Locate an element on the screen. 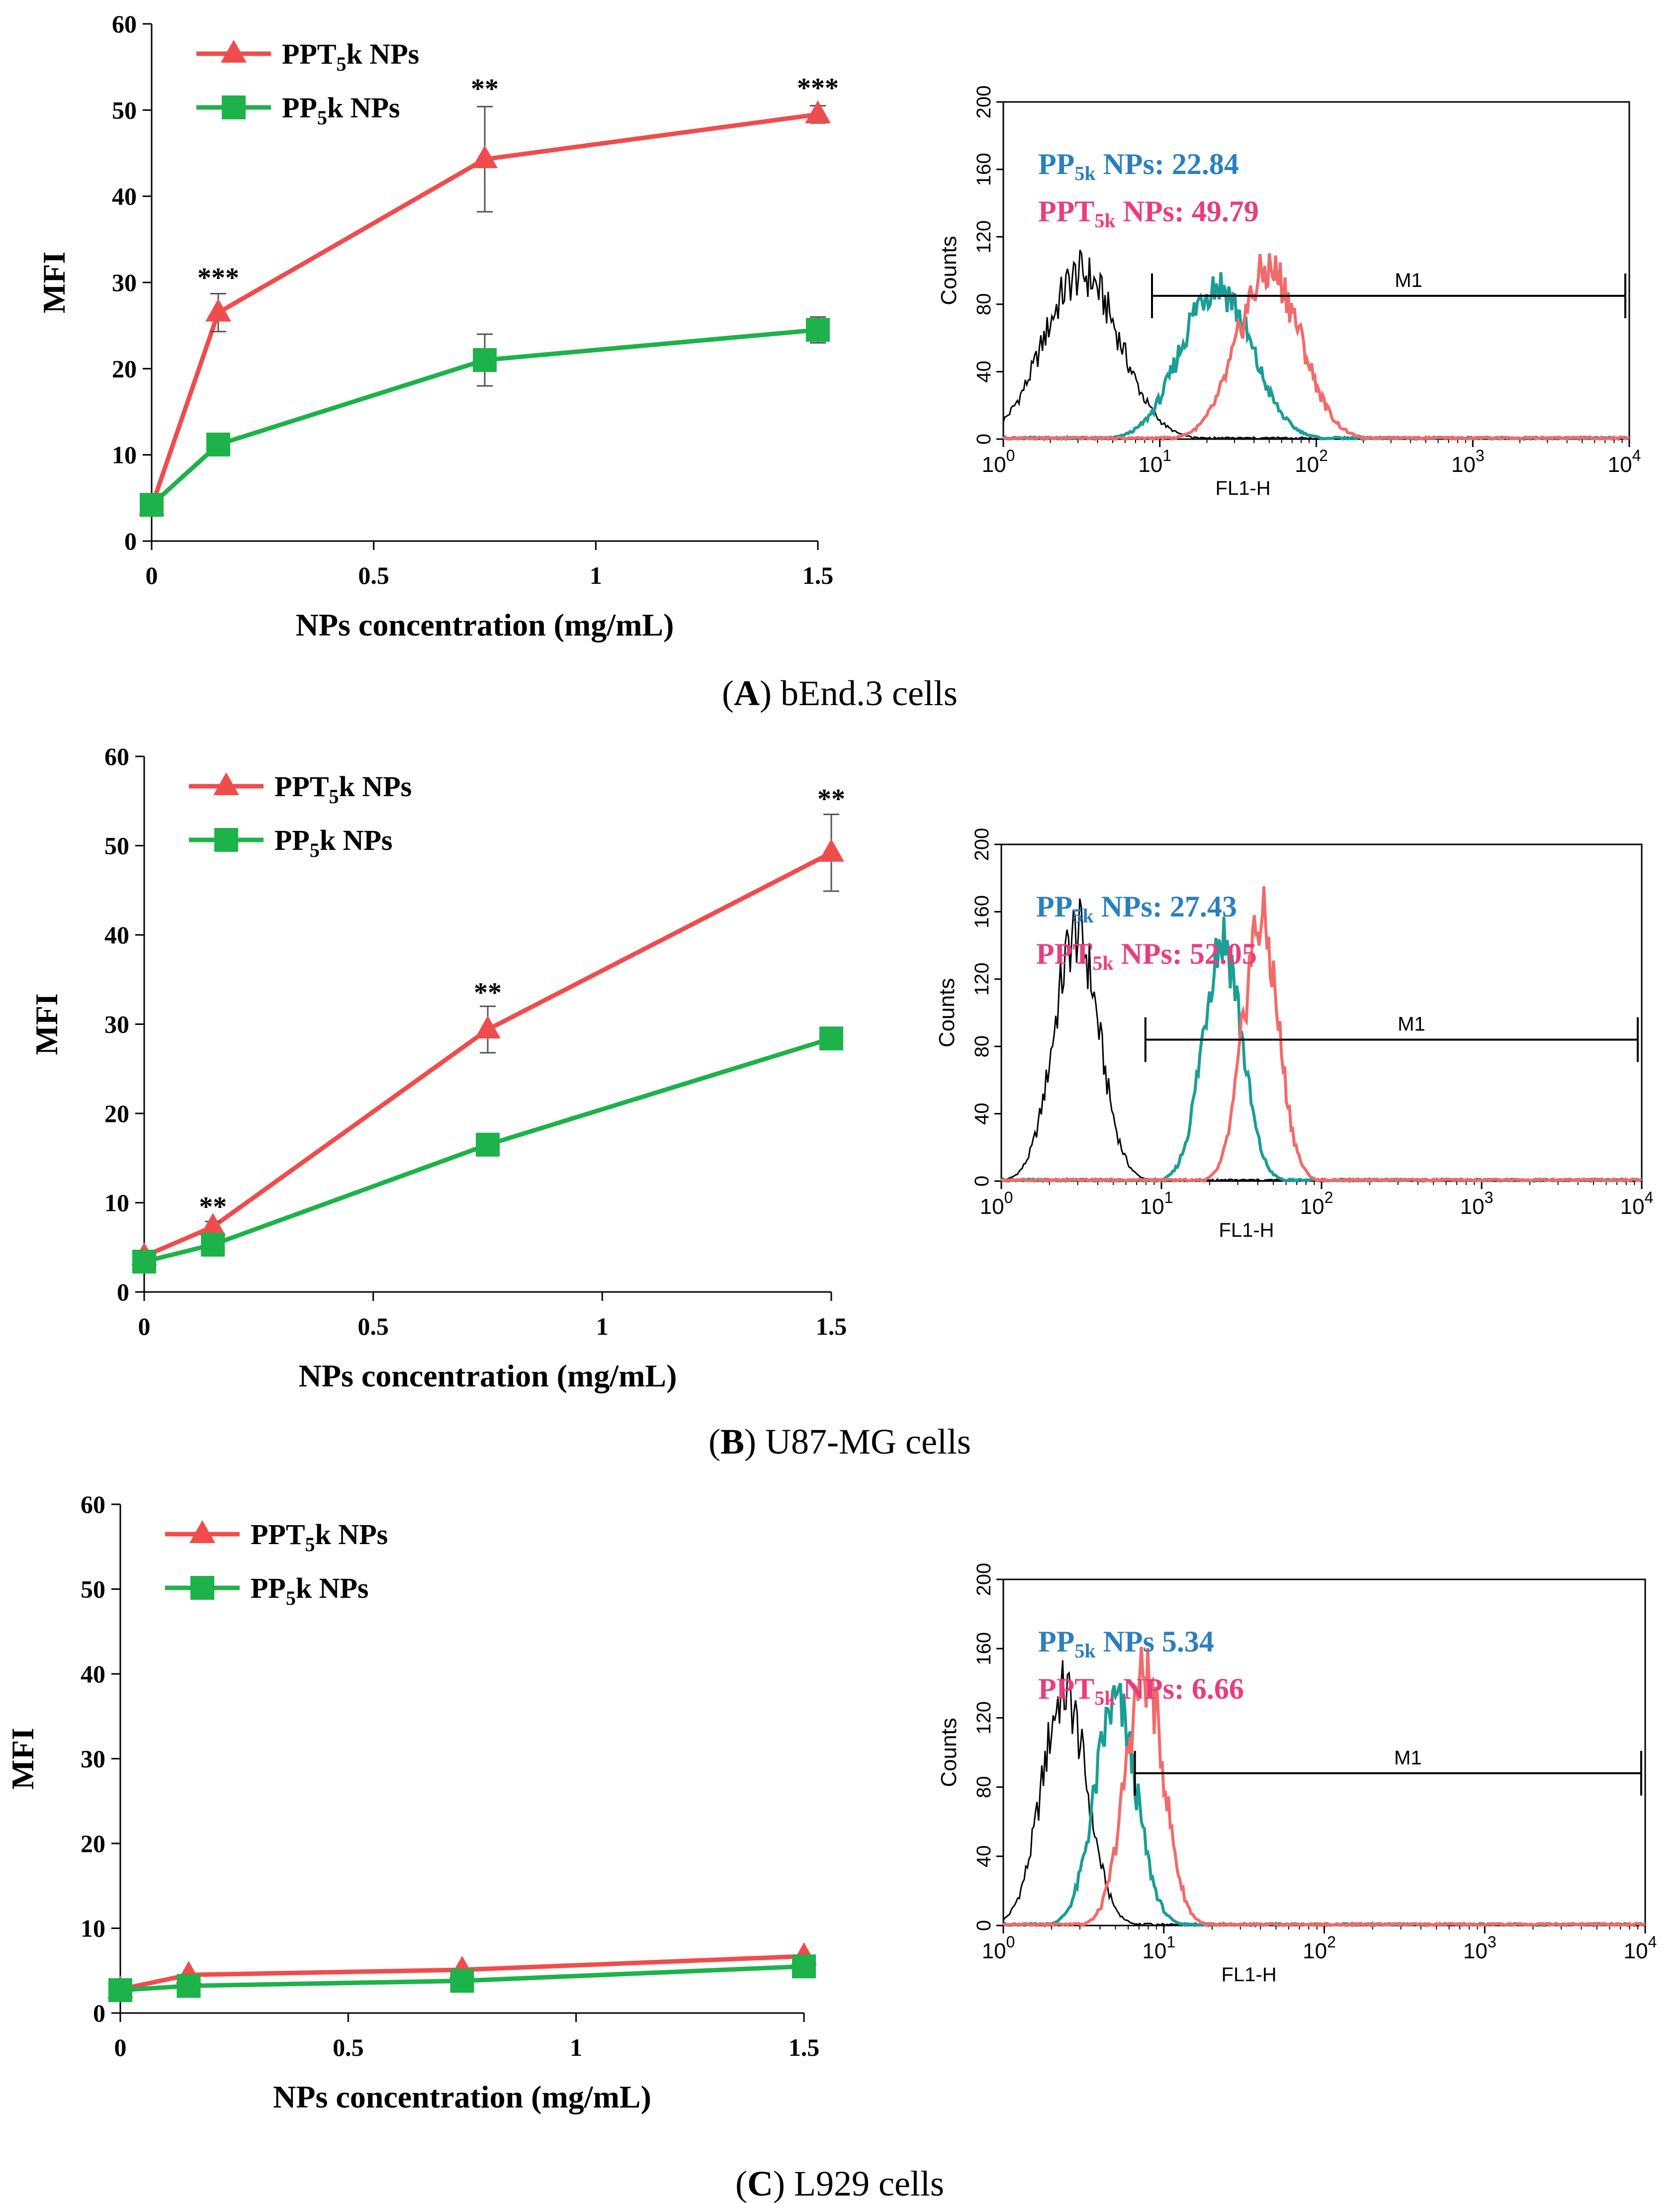 The width and height of the screenshot is (1680, 2203). mfi-label: PPT5k NPs: 49.79 is located at coordinates (1148, 214).